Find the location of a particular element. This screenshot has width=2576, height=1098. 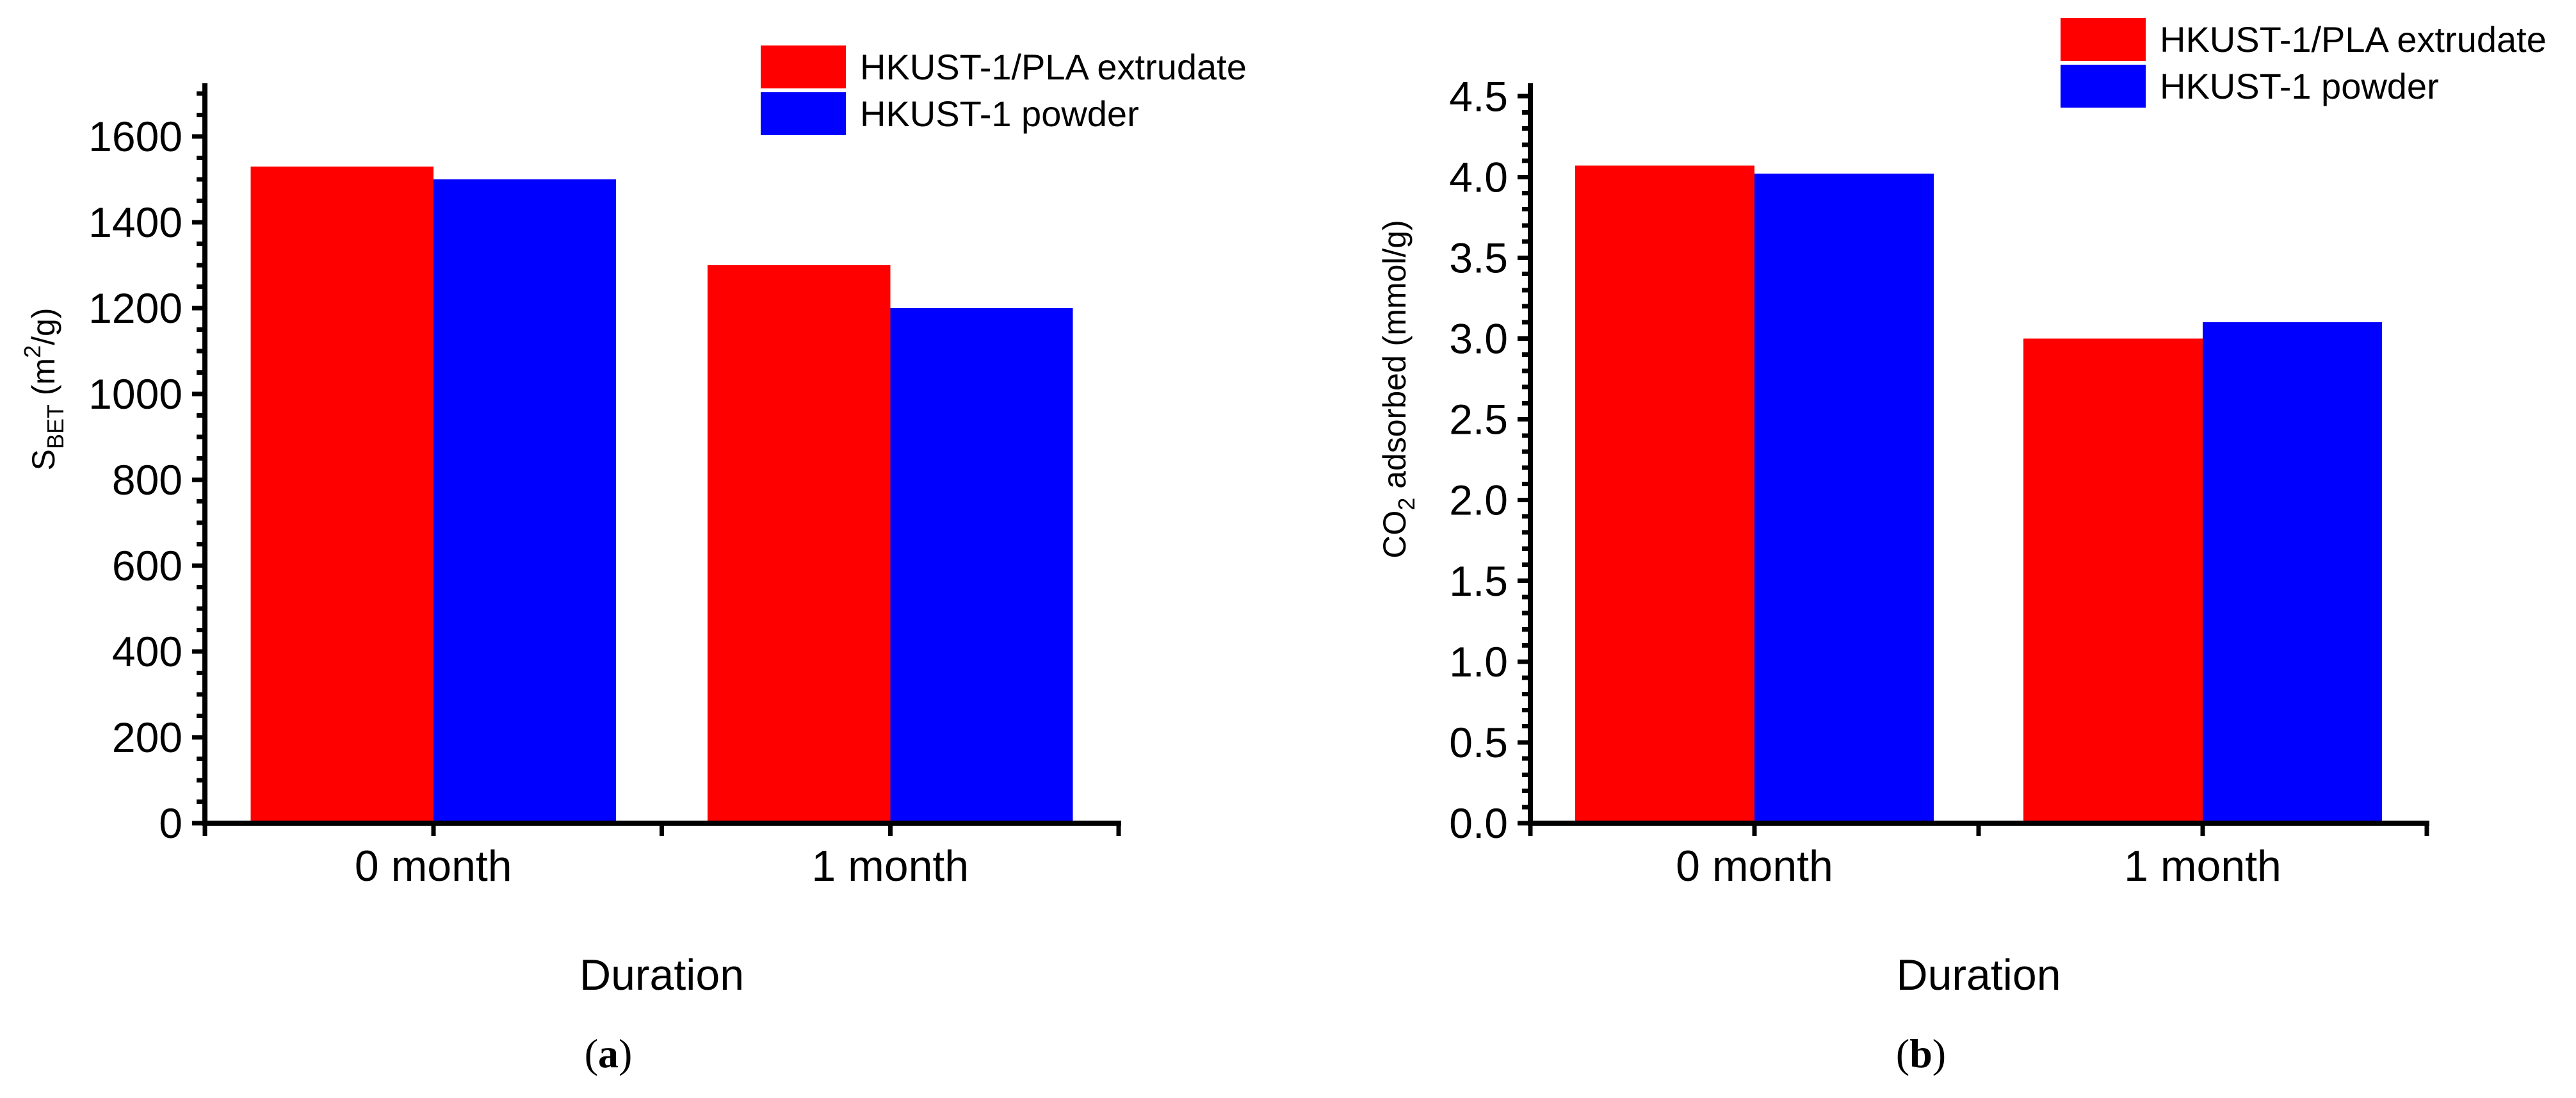

panel-a-caption: (a) is located at coordinates (609, 1054).